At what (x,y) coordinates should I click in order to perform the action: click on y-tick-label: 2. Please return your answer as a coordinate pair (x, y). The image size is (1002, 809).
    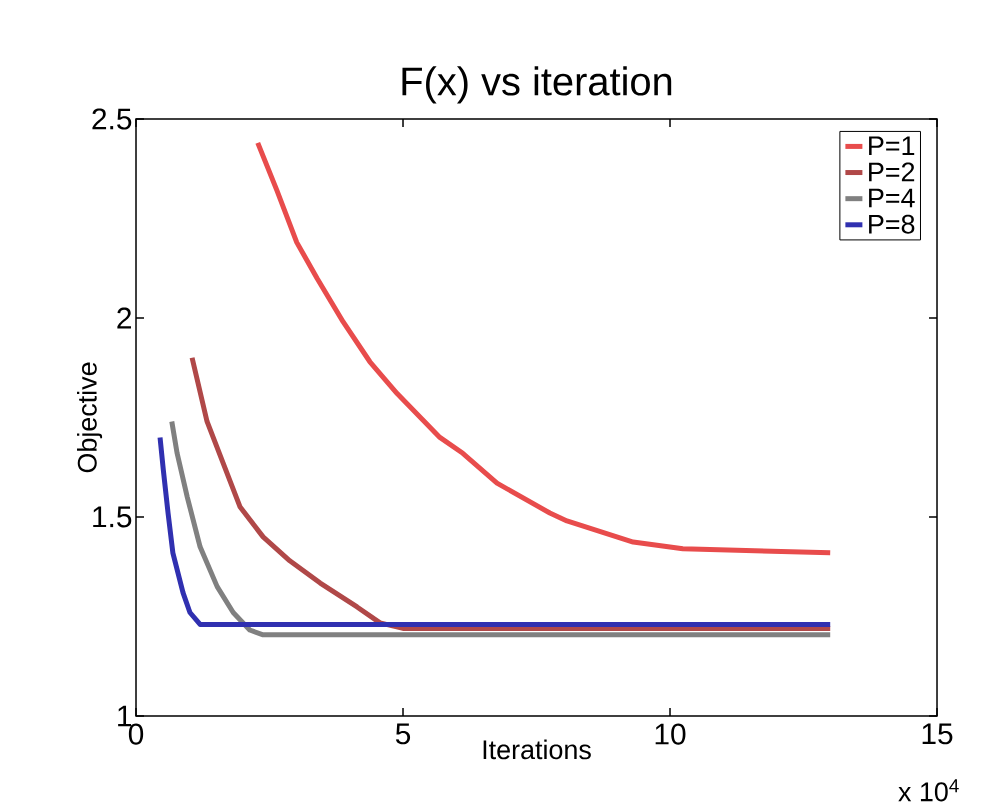
    Looking at the image, I should click on (124, 318).